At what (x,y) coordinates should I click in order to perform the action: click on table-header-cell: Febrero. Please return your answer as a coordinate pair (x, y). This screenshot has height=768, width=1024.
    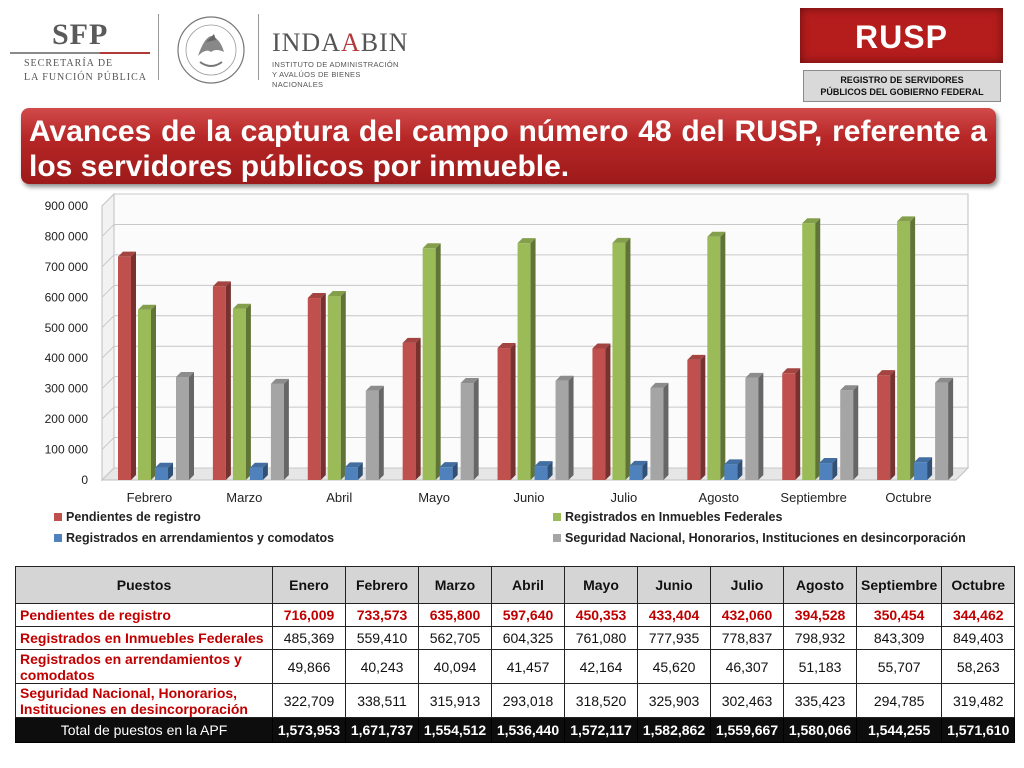
    Looking at the image, I should click on (382, 585).